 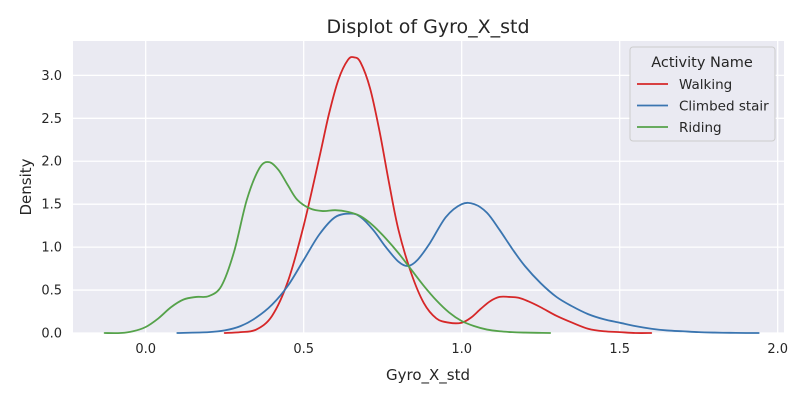 I want to click on chart-title: Displot of Gyro_X_std, so click(x=427, y=27).